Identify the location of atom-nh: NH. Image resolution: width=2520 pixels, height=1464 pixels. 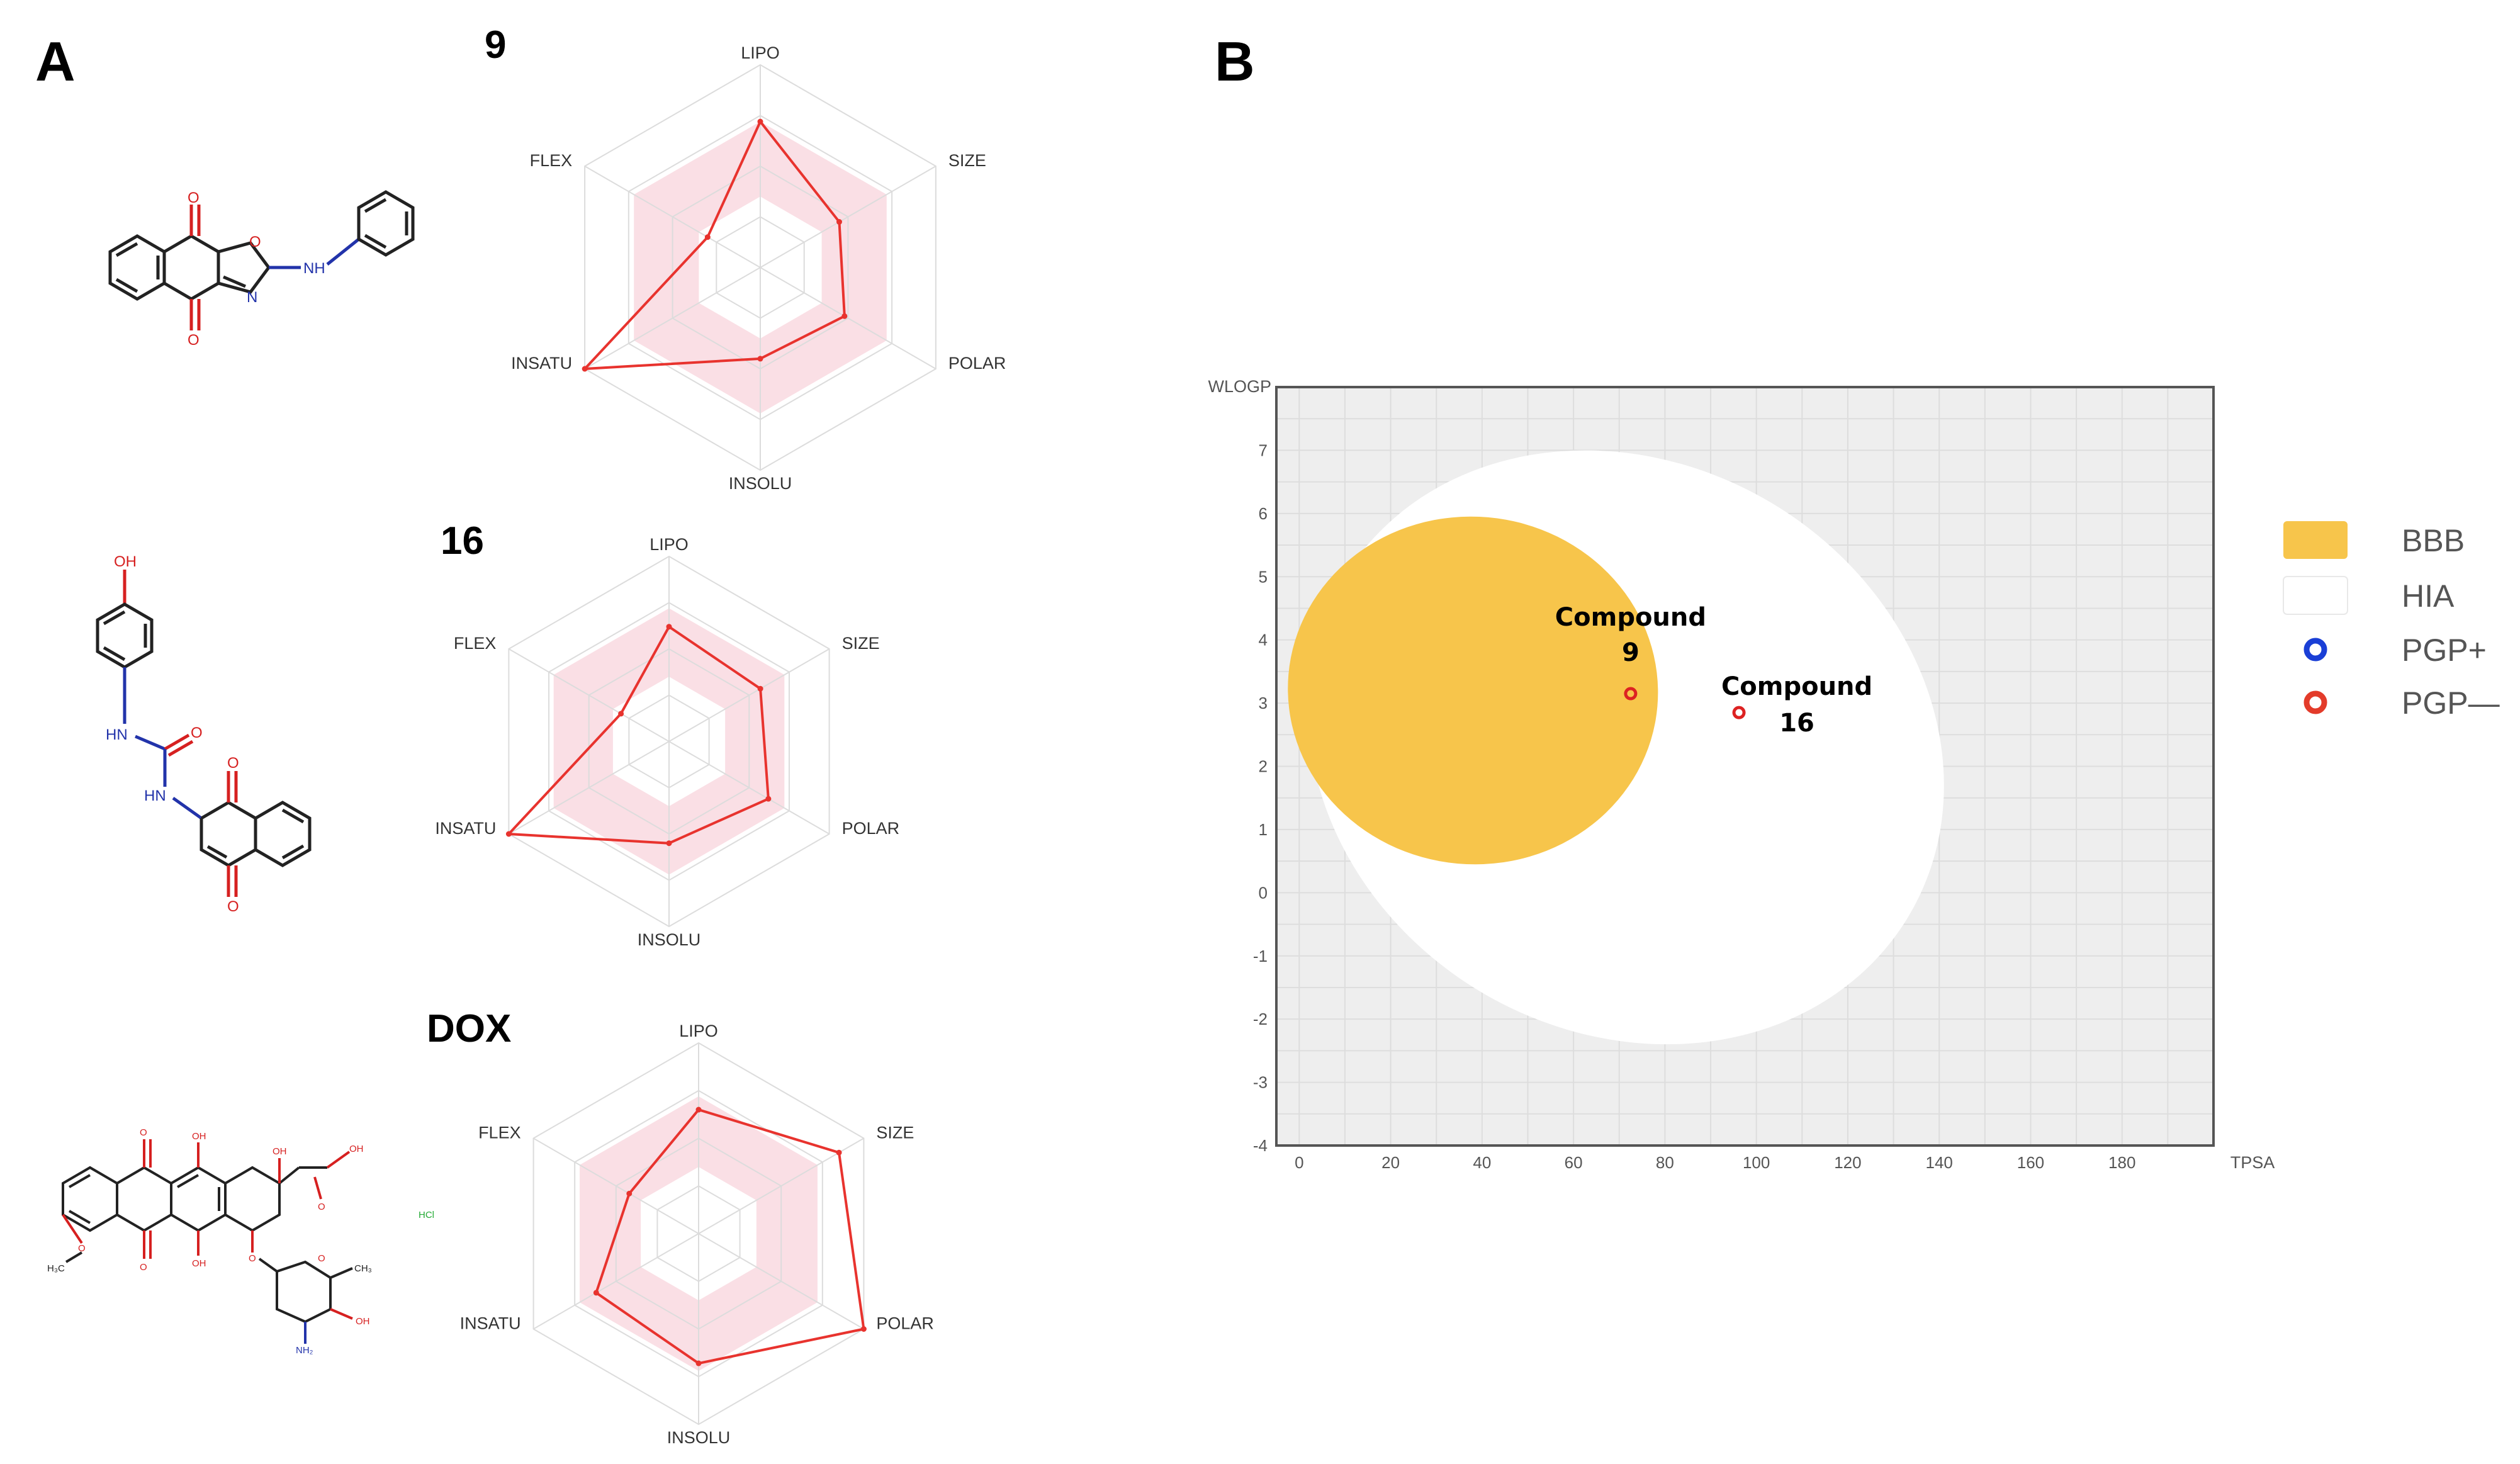
(314, 268).